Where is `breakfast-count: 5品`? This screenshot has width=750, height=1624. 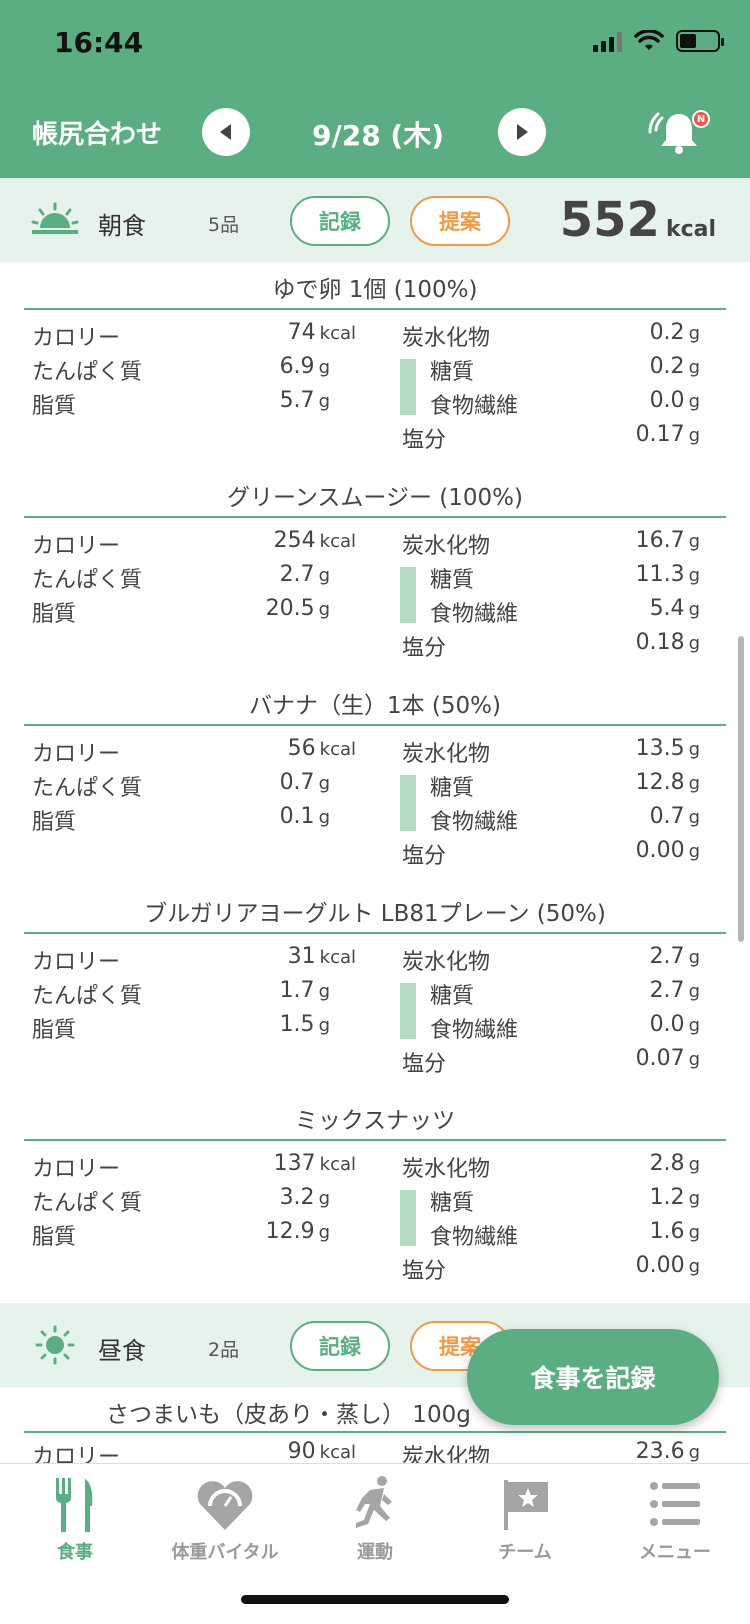 breakfast-count: 5品 is located at coordinates (224, 225).